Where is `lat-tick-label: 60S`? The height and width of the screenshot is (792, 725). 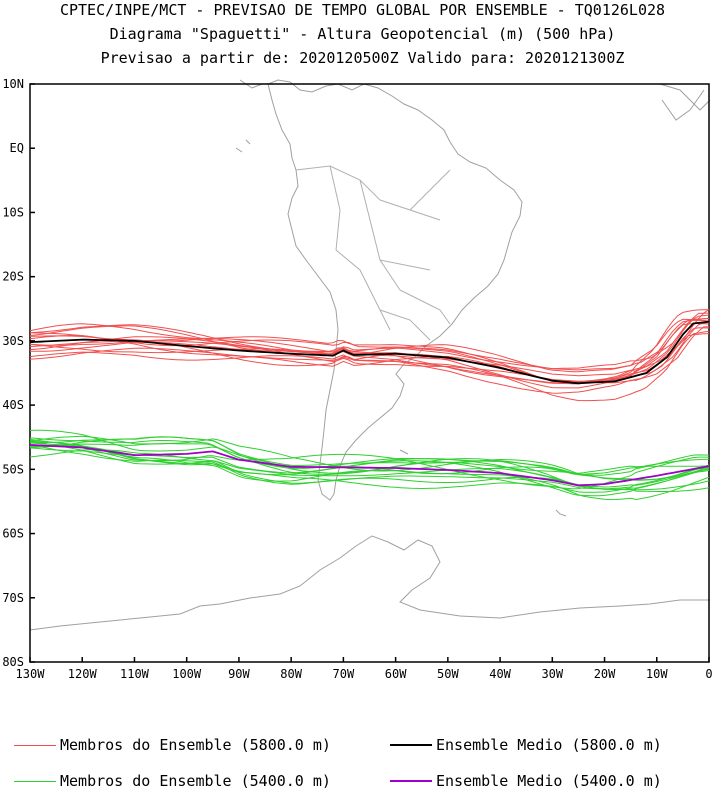
lat-tick-label: 60S is located at coordinates (13, 534).